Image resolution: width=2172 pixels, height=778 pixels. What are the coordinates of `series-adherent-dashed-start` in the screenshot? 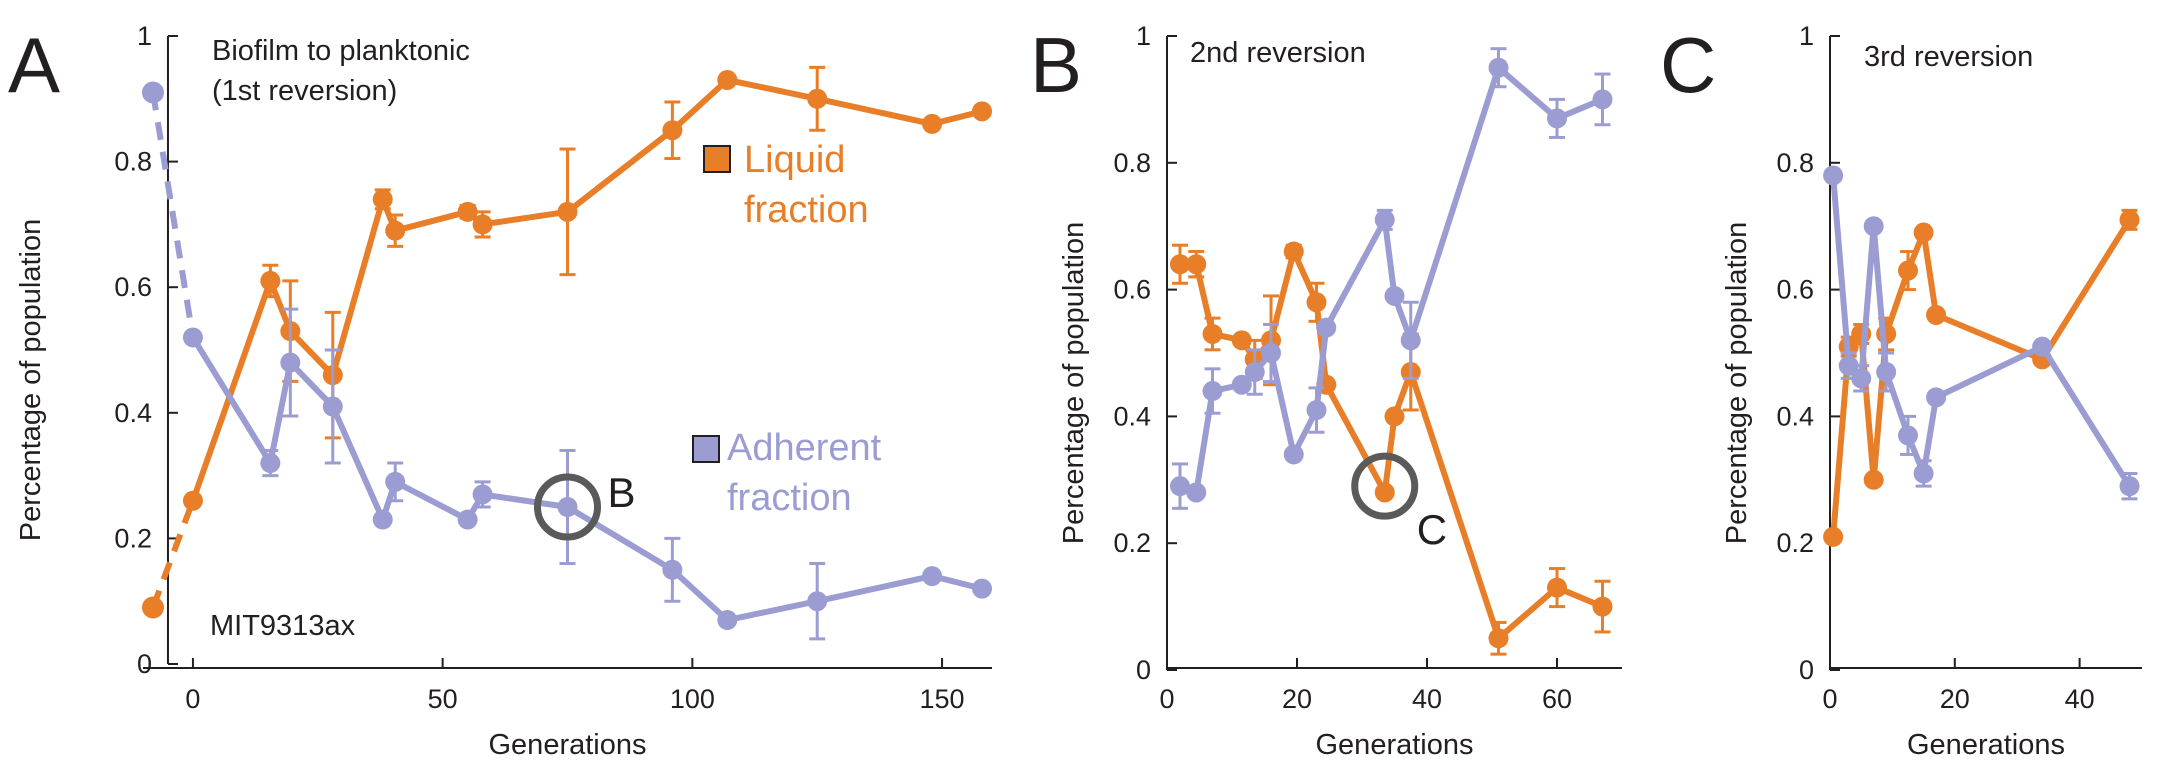 It's located at (173, 215).